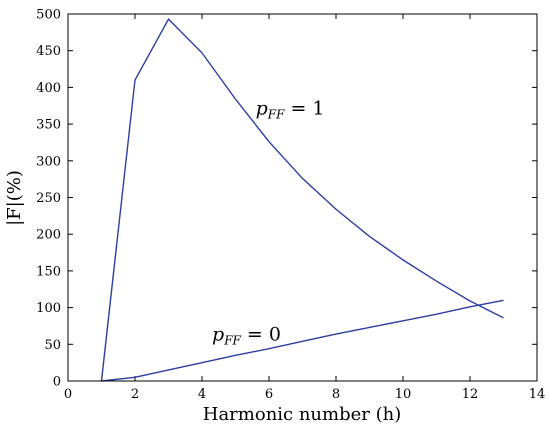 Image resolution: width=550 pixels, height=436 pixels. I want to click on y-tick-label: 50, so click(52, 345).